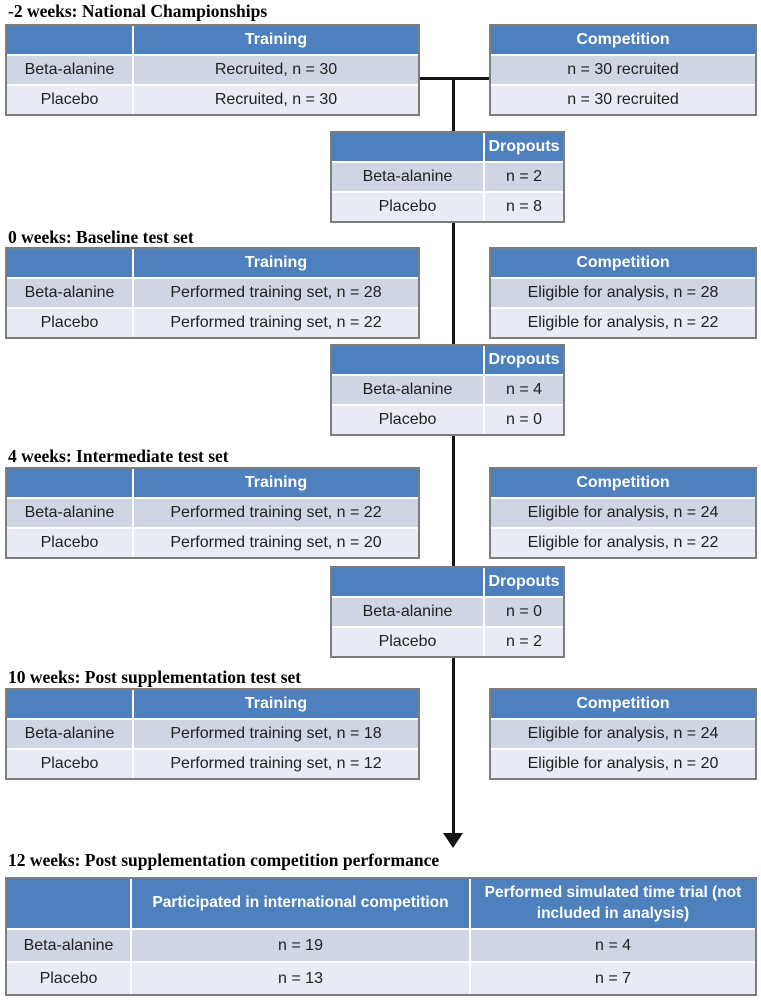 This screenshot has height=1000, width=761. What do you see at coordinates (276, 764) in the screenshot?
I see `training-value-cell: Performed training set, n = 12` at bounding box center [276, 764].